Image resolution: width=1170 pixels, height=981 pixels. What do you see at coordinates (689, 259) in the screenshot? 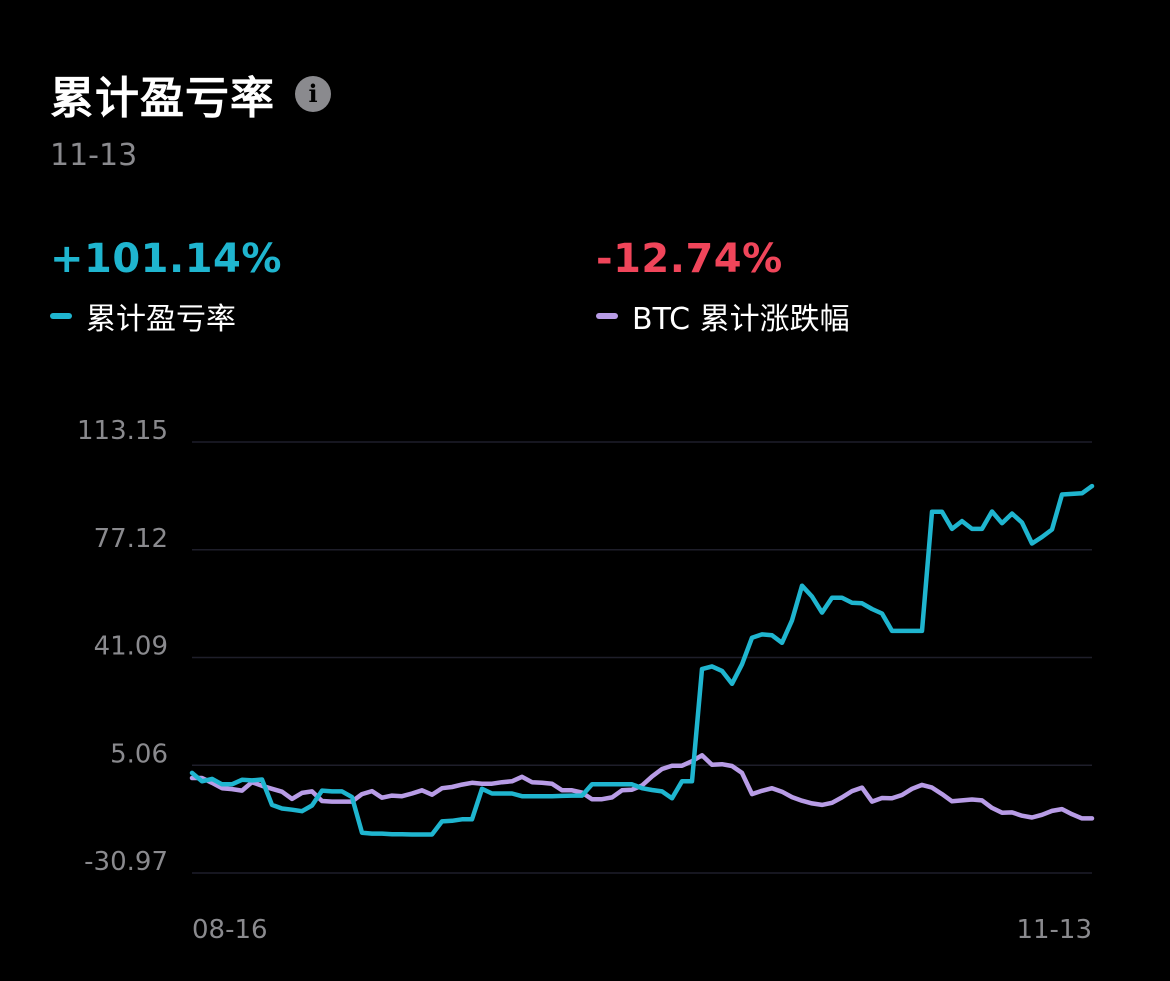
I see `stat-value-btc: -12.74%` at bounding box center [689, 259].